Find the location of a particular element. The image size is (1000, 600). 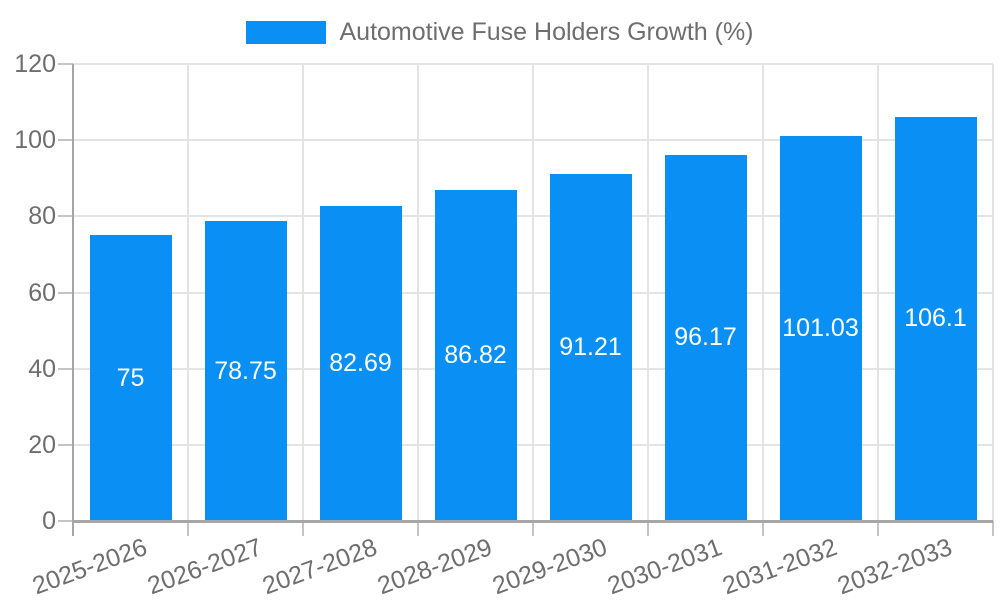

y-axis-tick-label: 0 is located at coordinates (49, 521).